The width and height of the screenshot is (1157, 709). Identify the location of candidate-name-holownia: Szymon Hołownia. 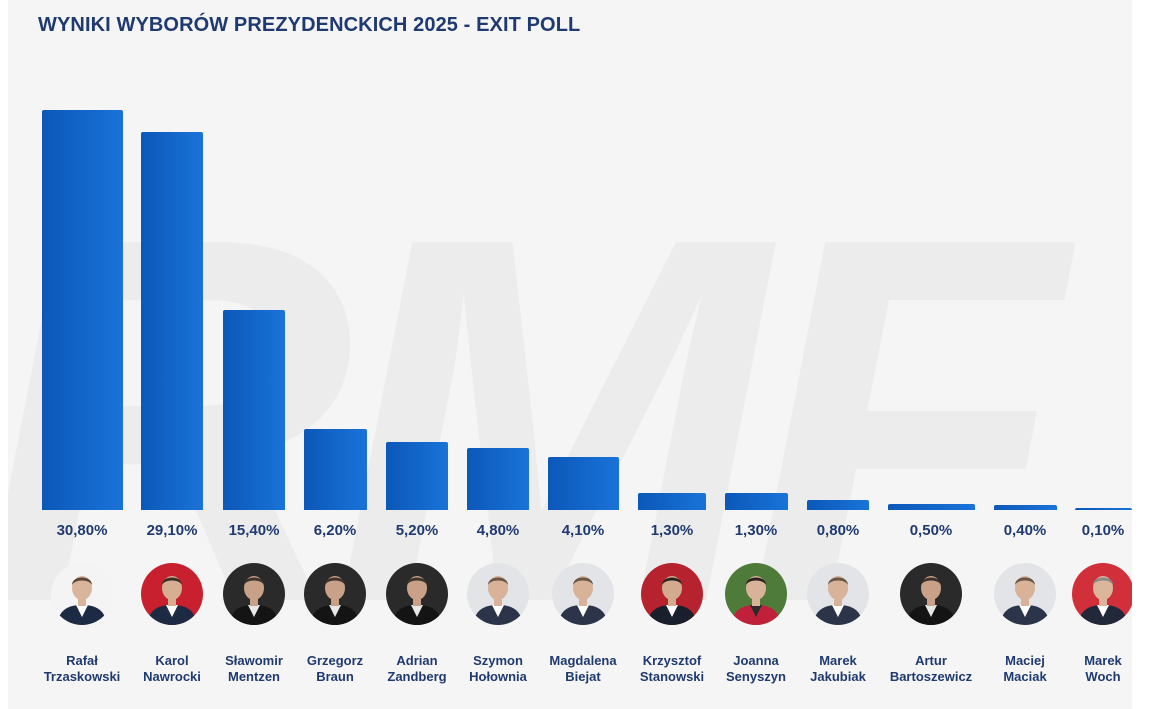
(498, 670).